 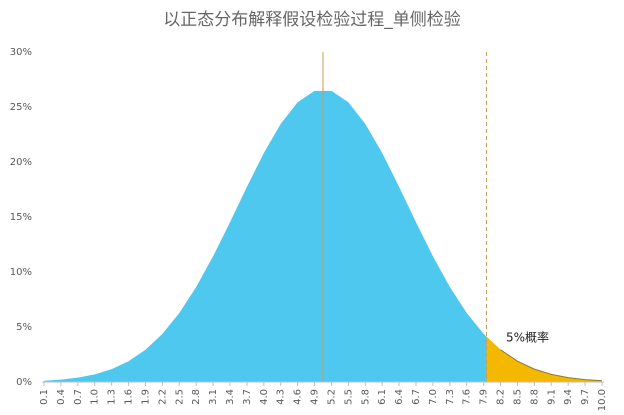 What do you see at coordinates (501, 397) in the screenshot?
I see `x-tick-label: 8.2` at bounding box center [501, 397].